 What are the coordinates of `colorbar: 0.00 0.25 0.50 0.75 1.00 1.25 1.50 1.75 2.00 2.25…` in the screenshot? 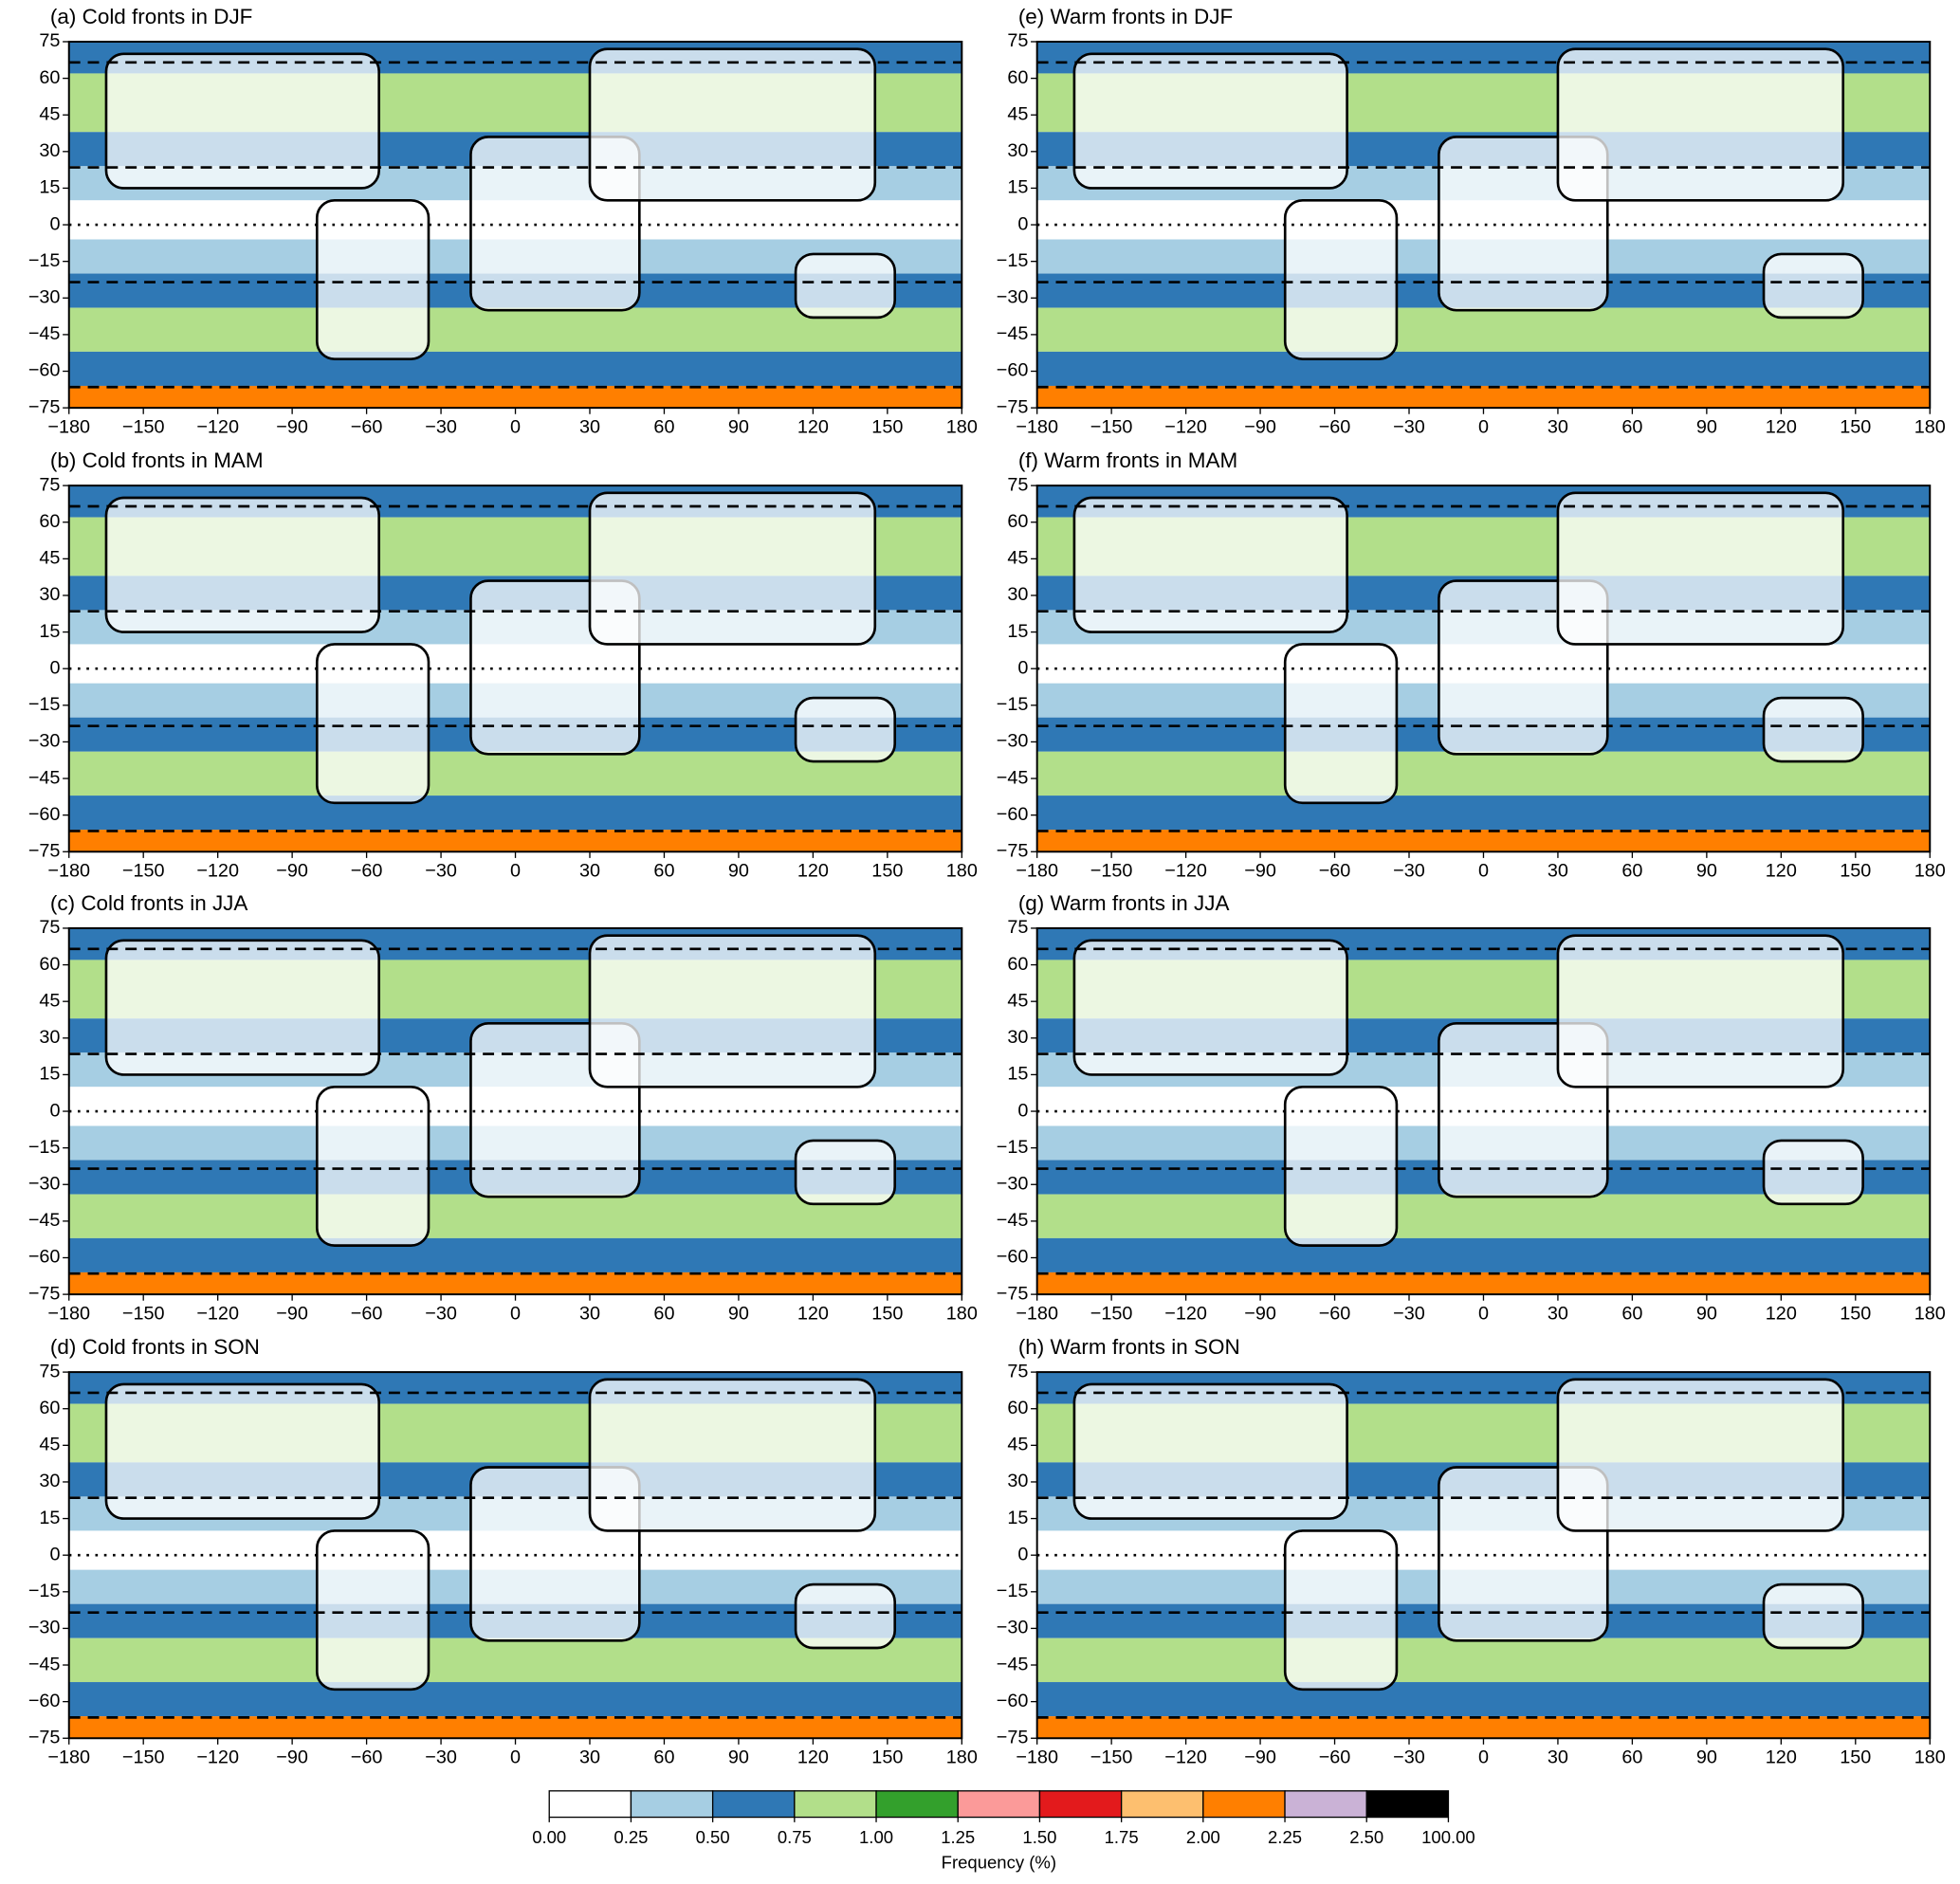 It's located at (1004, 1831).